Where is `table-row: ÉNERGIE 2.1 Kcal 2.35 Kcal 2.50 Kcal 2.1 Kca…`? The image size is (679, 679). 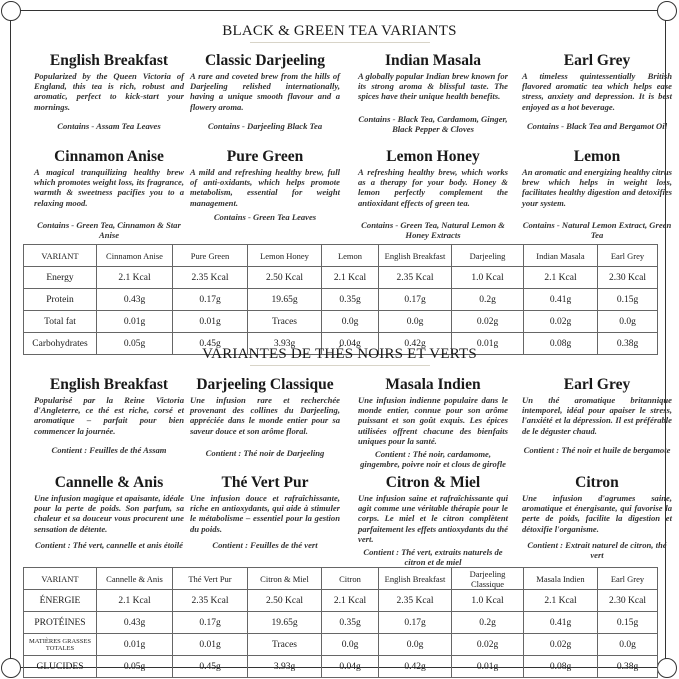
table-row: ÉNERGIE 2.1 Kcal 2.35 Kcal 2.50 Kcal 2.1 Kca… is located at coordinates (340, 600).